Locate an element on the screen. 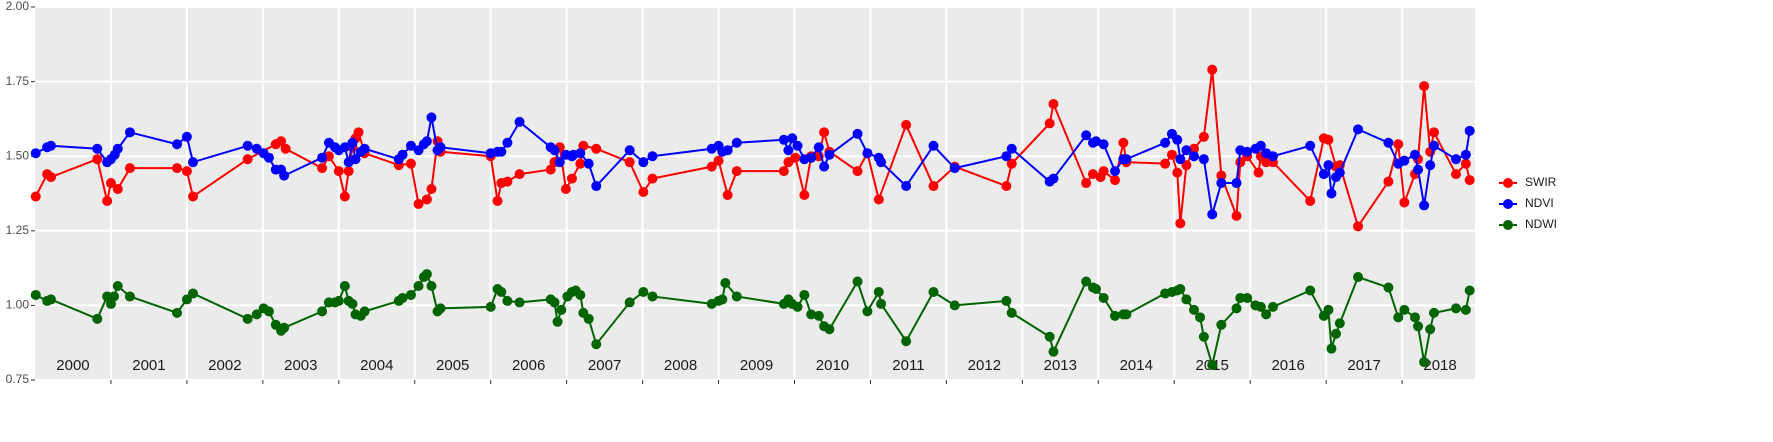 This screenshot has height=442, width=1773. y-tick-label: 1.00 is located at coordinates (18, 305).